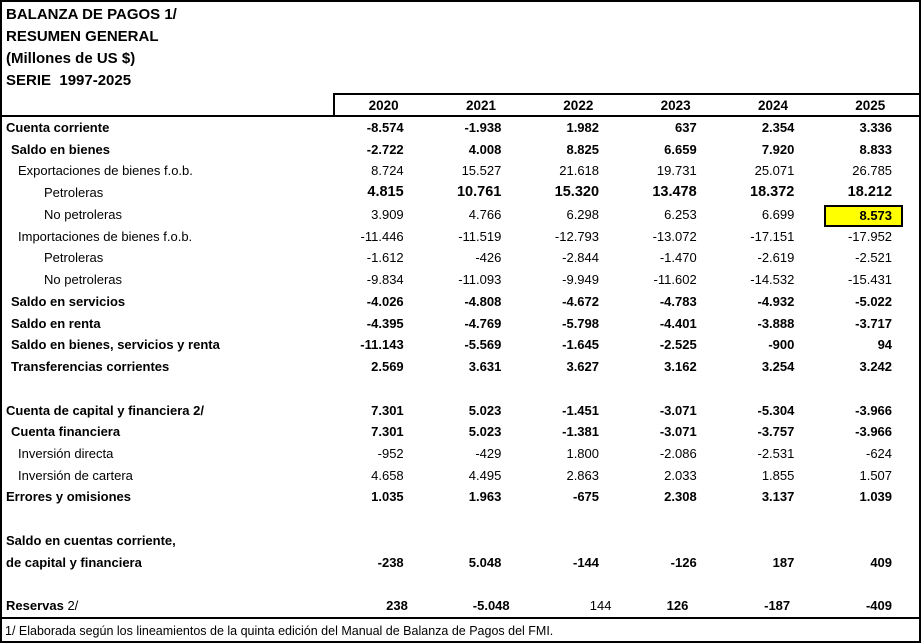 The image size is (921, 643). I want to click on value-cell: 2.033, so click(680, 475).